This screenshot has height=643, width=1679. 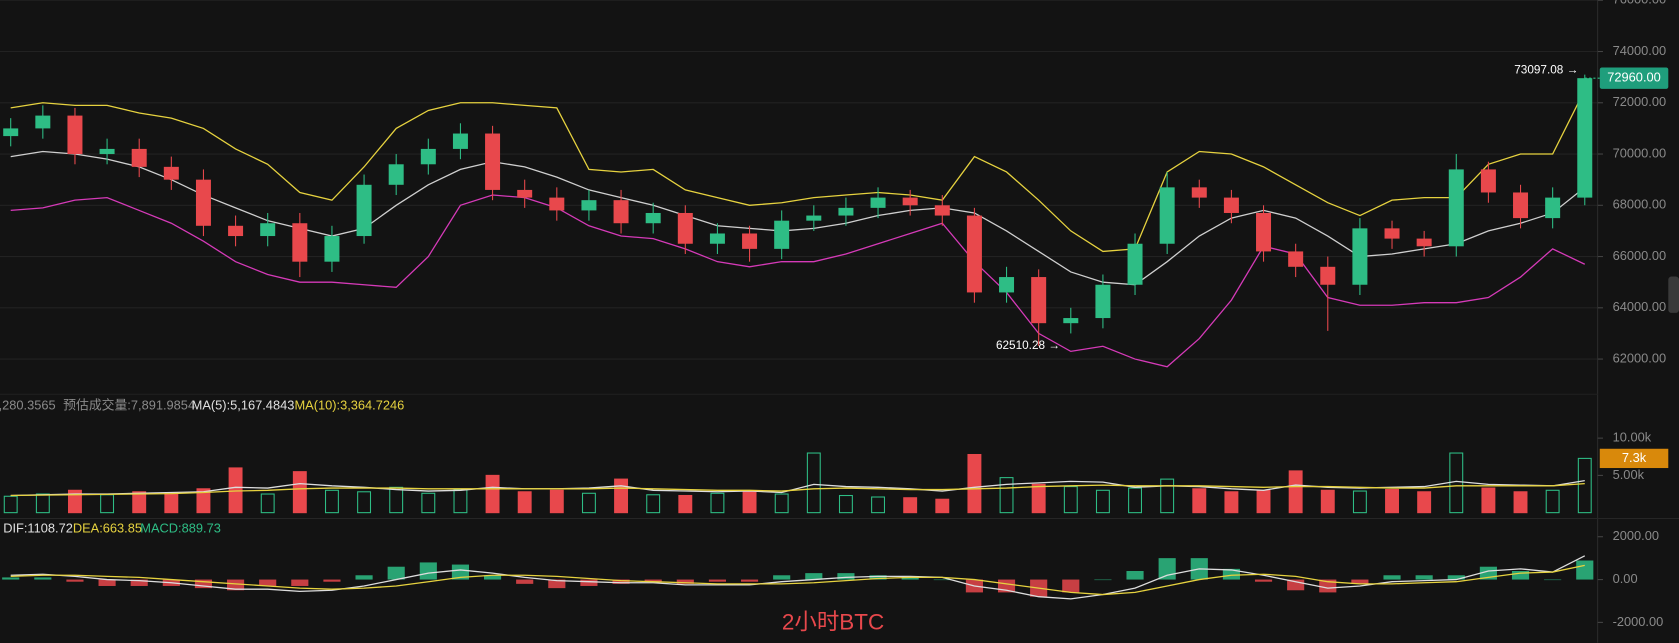 What do you see at coordinates (1640, 204) in the screenshot?
I see `y-tick-label: 68000.00` at bounding box center [1640, 204].